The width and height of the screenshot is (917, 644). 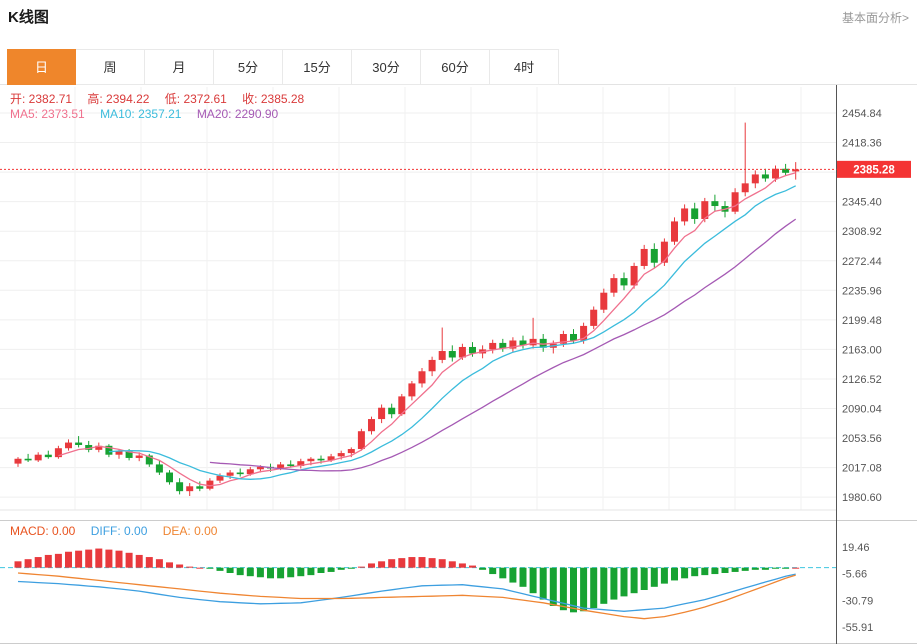 What do you see at coordinates (862, 262) in the screenshot?
I see `svg-text: 2272.44` at bounding box center [862, 262].